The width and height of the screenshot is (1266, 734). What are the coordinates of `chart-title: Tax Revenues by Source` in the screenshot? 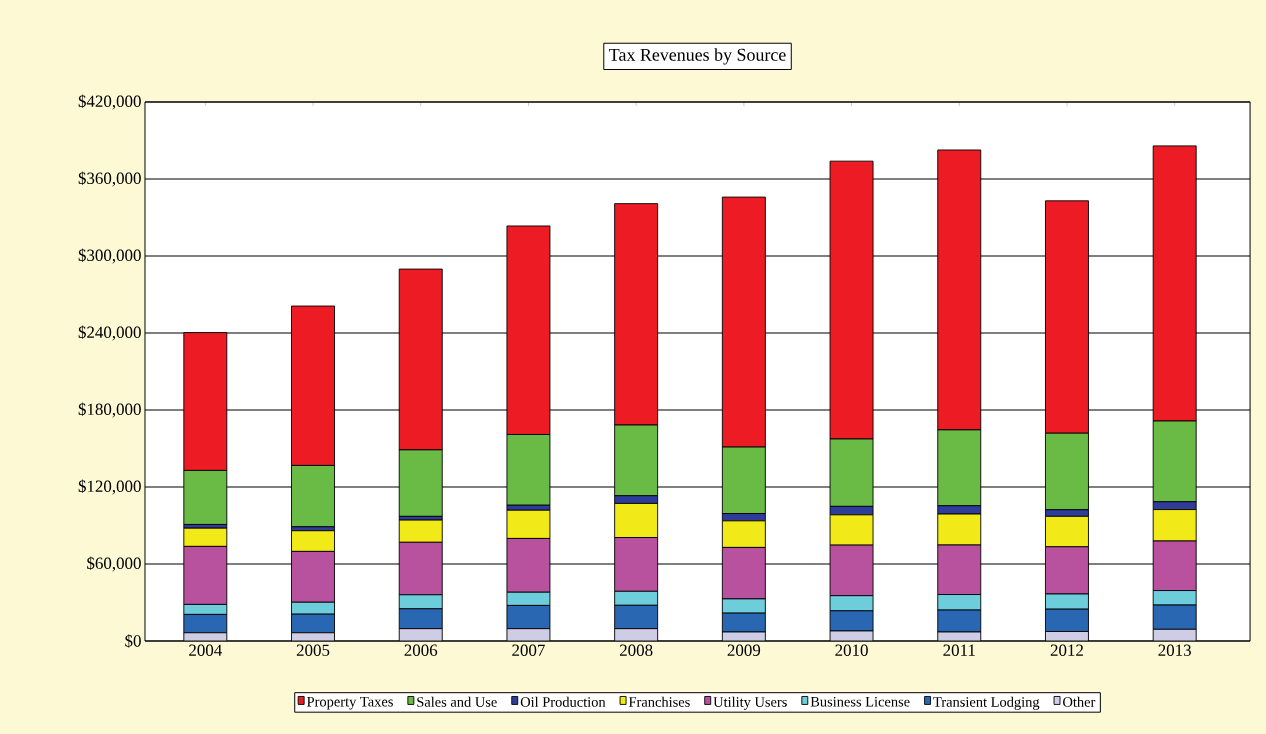 It's located at (697, 56).